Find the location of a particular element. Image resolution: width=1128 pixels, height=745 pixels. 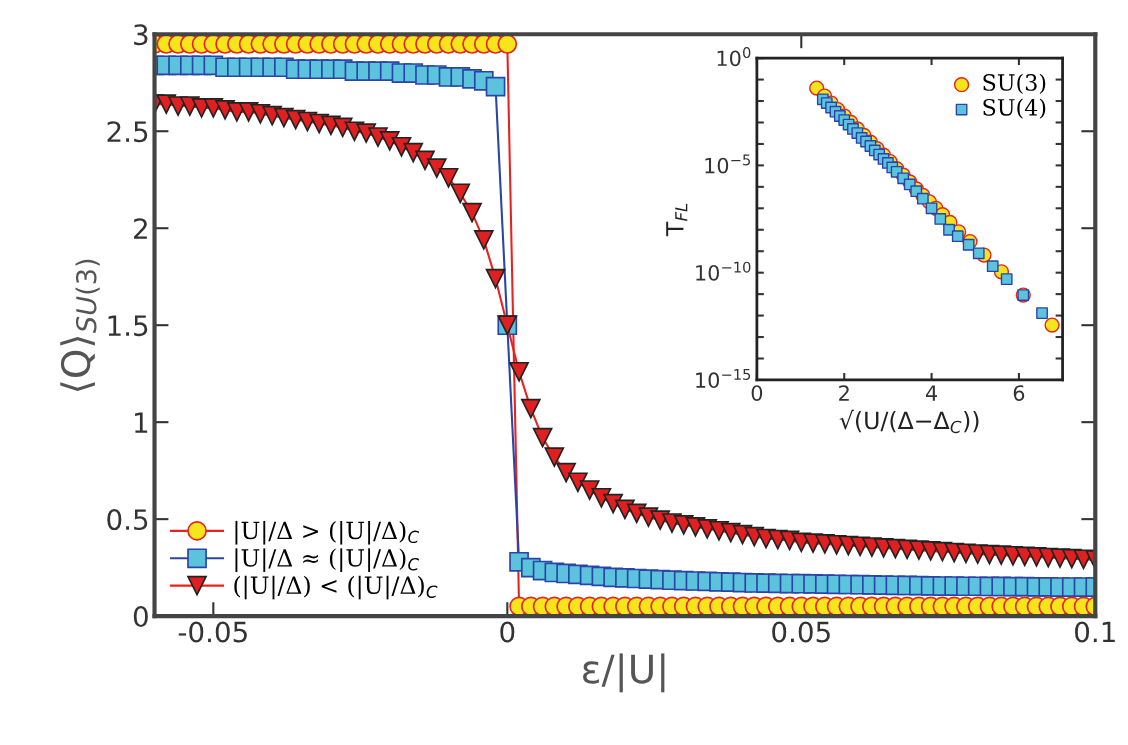

x-tick-label: 6 is located at coordinates (1019, 393).